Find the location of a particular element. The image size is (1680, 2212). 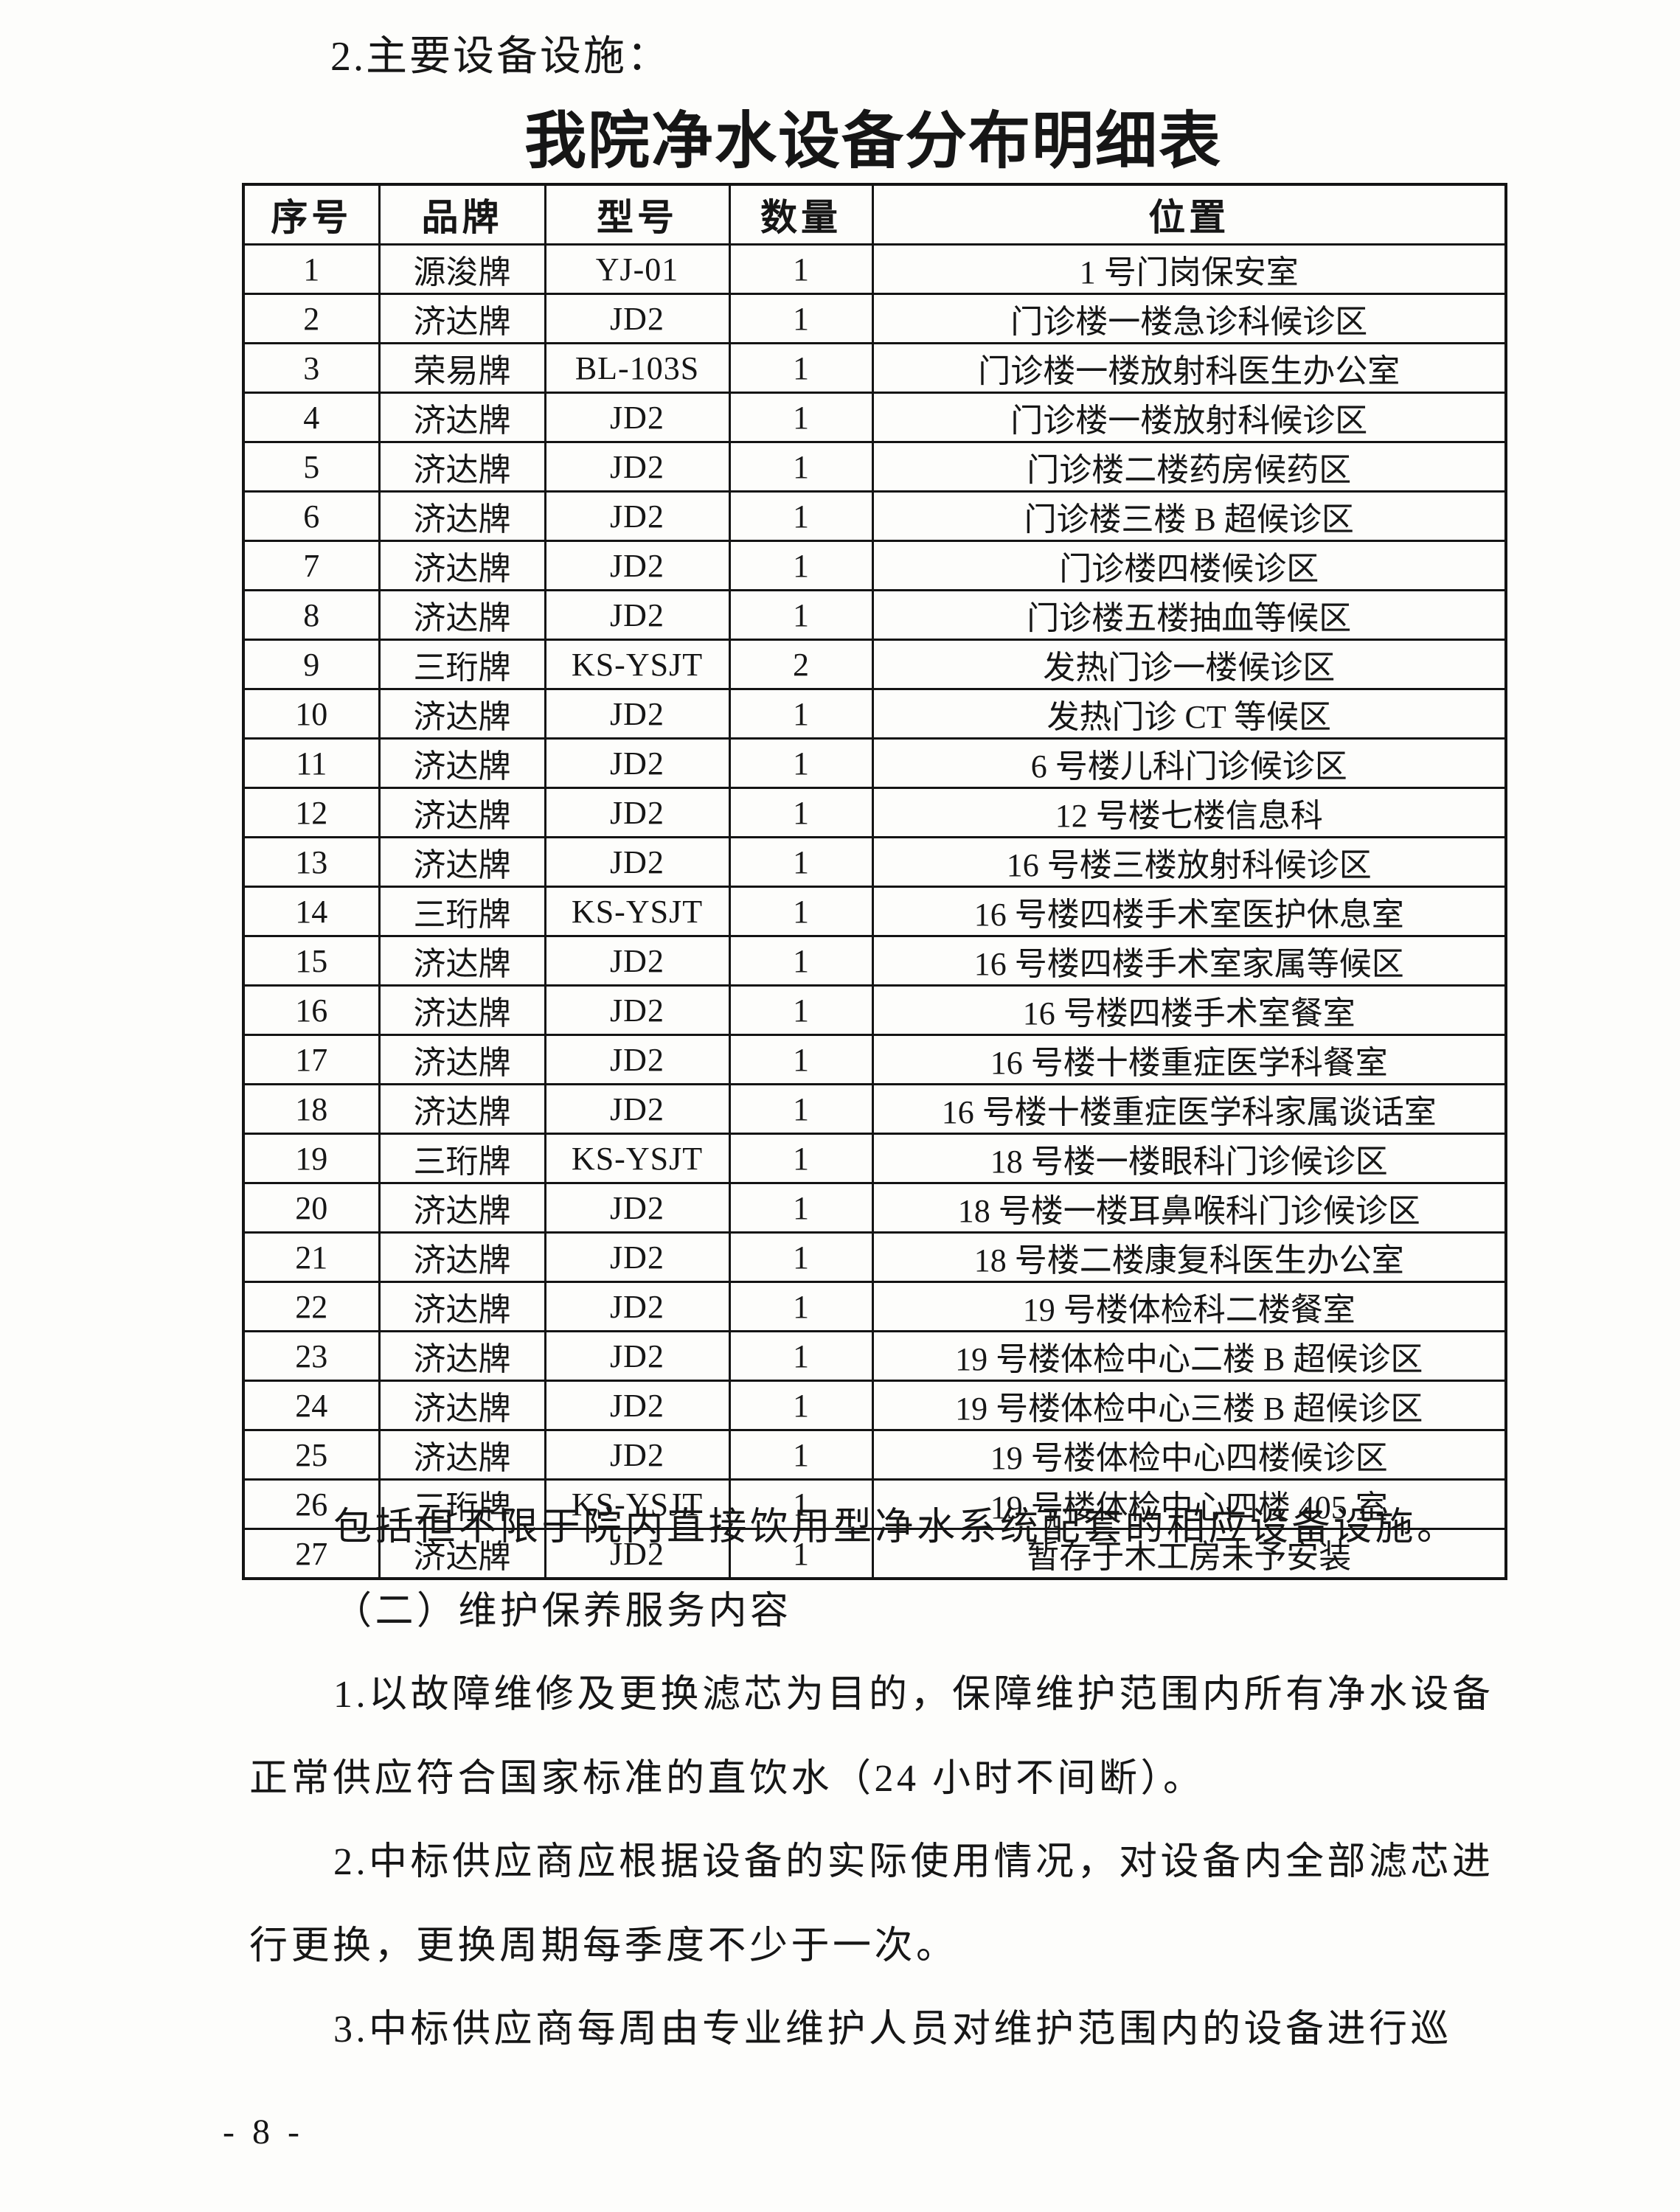

cell-location: 16 号楼四楼手术室医护休息室 is located at coordinates (1189, 911).